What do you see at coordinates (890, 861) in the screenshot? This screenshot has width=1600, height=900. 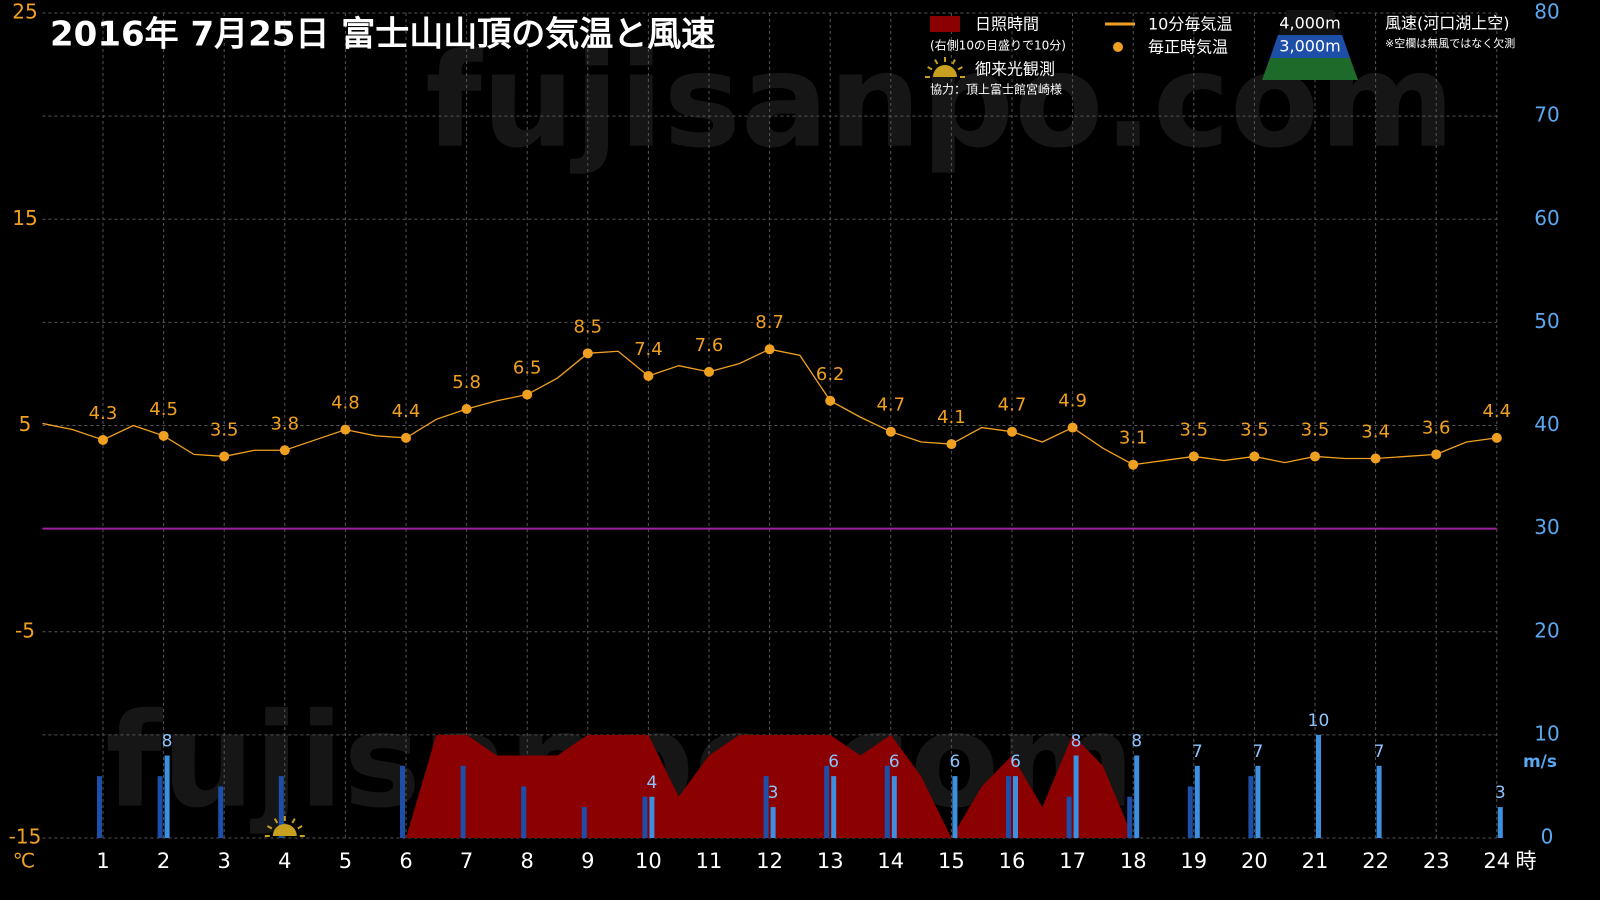 I see `x-tick-label: 14` at bounding box center [890, 861].